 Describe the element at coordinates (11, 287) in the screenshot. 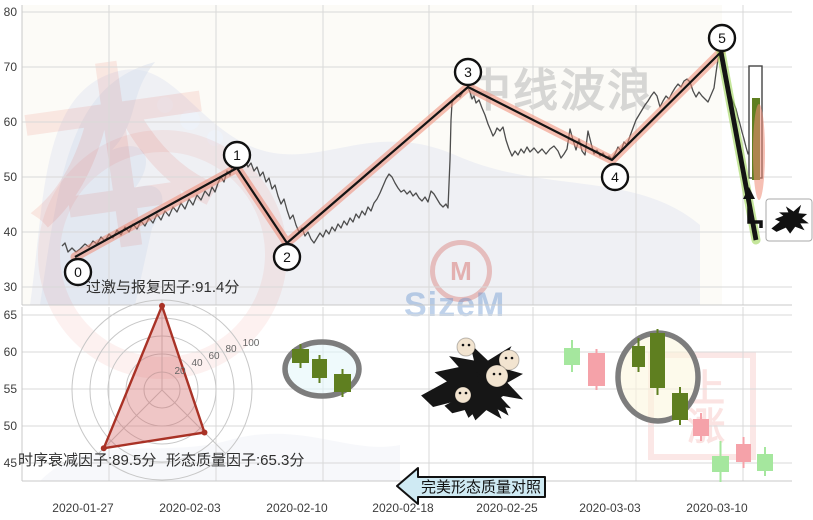

I see `y-tick-label: 30` at that location.